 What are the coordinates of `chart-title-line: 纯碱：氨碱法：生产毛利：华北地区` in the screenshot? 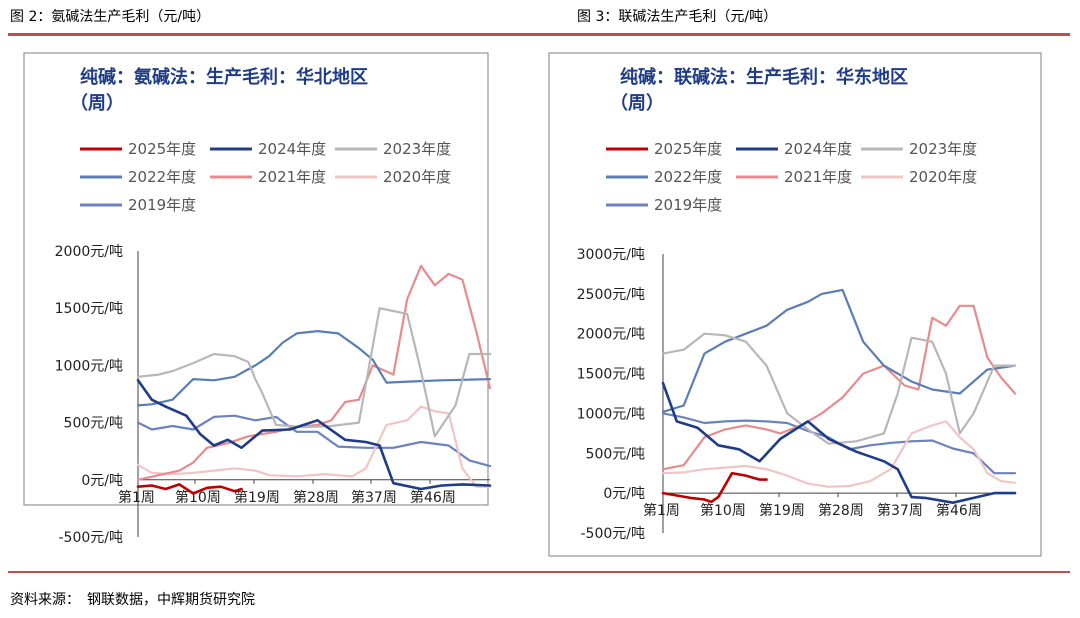 It's located at (224, 77).